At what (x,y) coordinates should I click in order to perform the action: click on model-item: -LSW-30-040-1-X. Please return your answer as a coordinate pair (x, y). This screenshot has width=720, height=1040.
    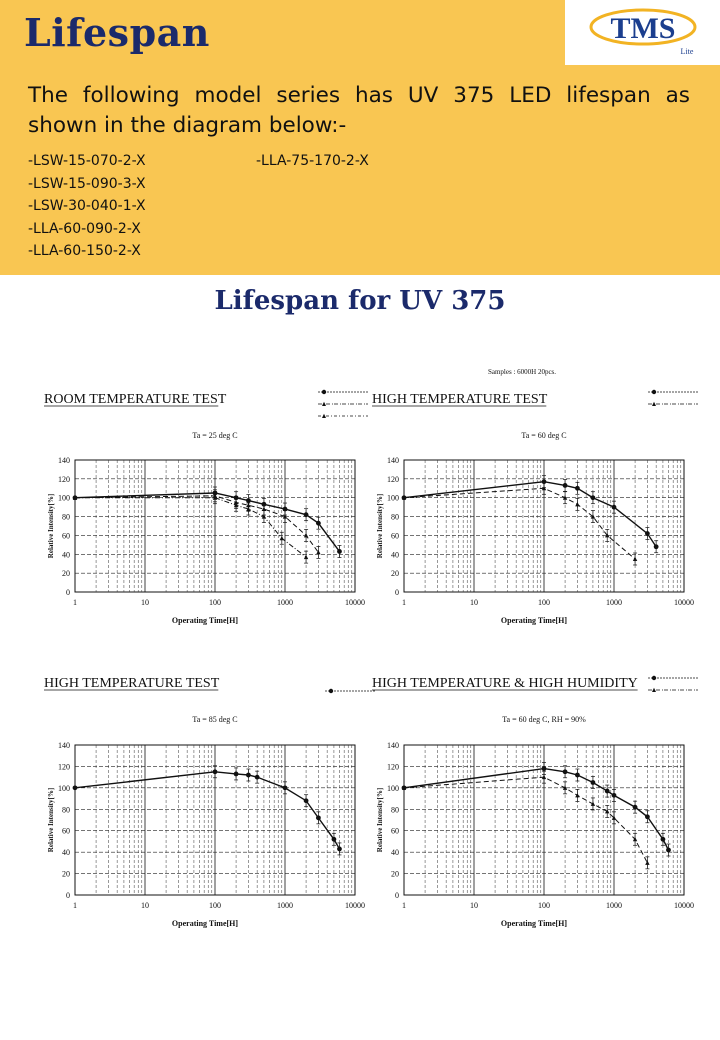
    Looking at the image, I should click on (87, 206).